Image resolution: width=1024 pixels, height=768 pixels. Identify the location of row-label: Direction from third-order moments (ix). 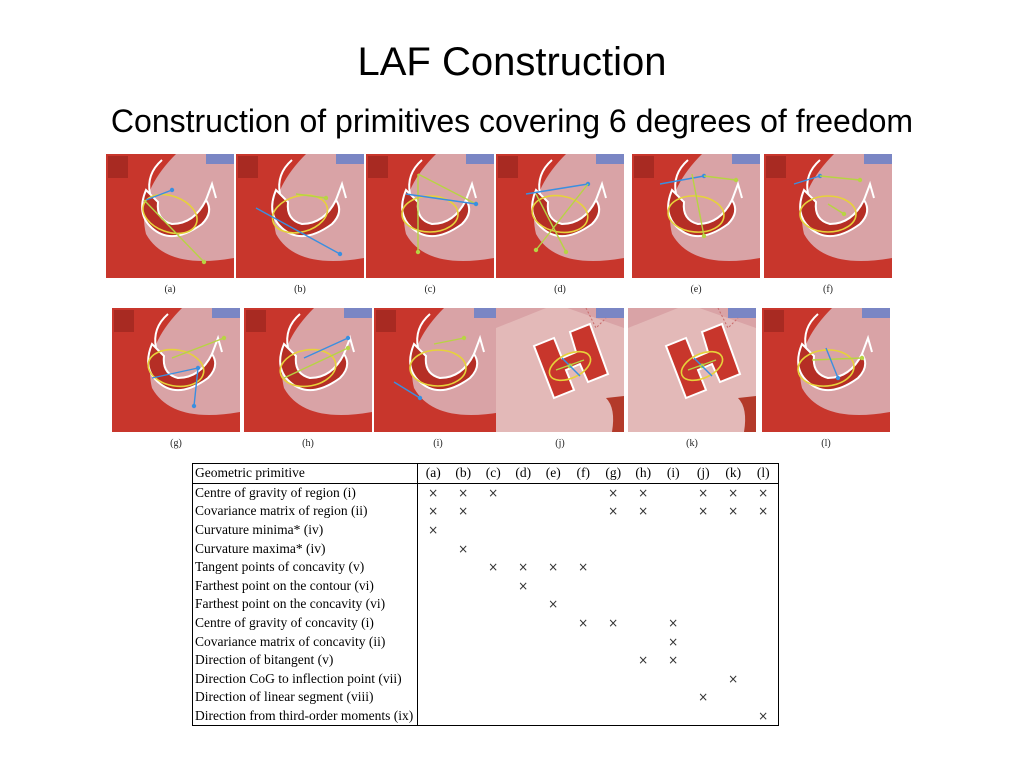
(305, 716).